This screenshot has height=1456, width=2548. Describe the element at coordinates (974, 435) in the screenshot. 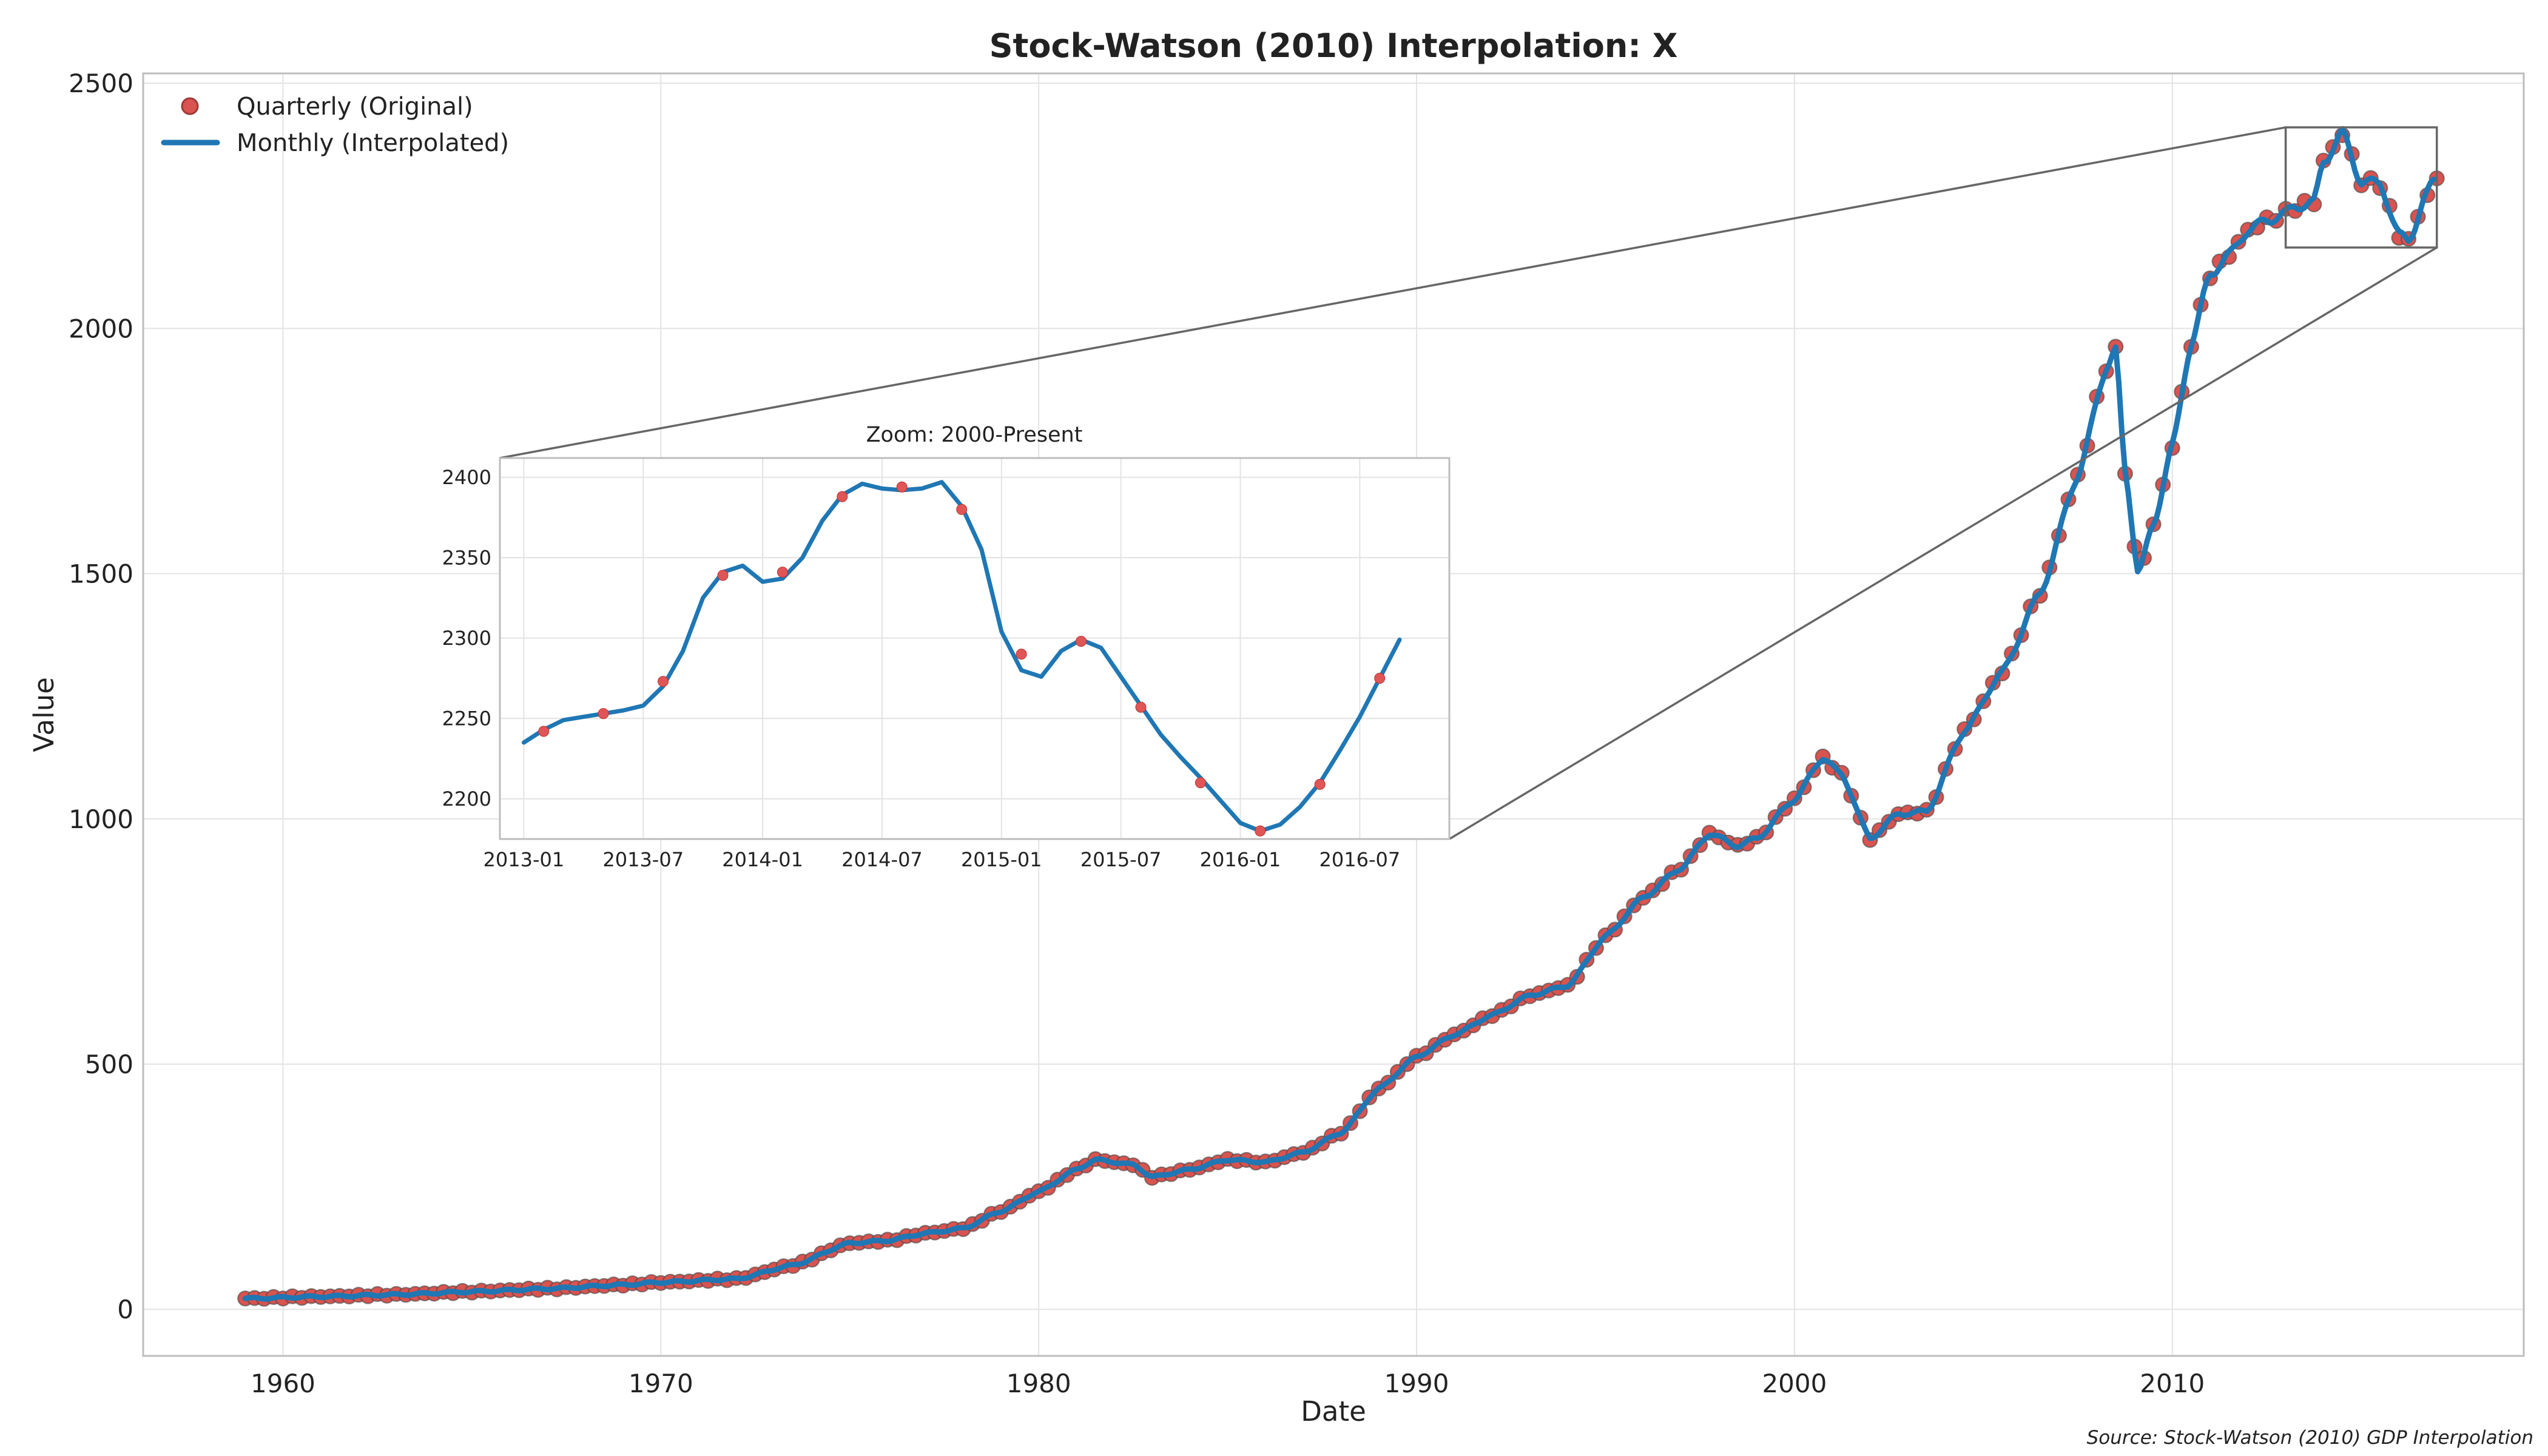

I see `inset-title: Zoom: 2000-Present` at that location.